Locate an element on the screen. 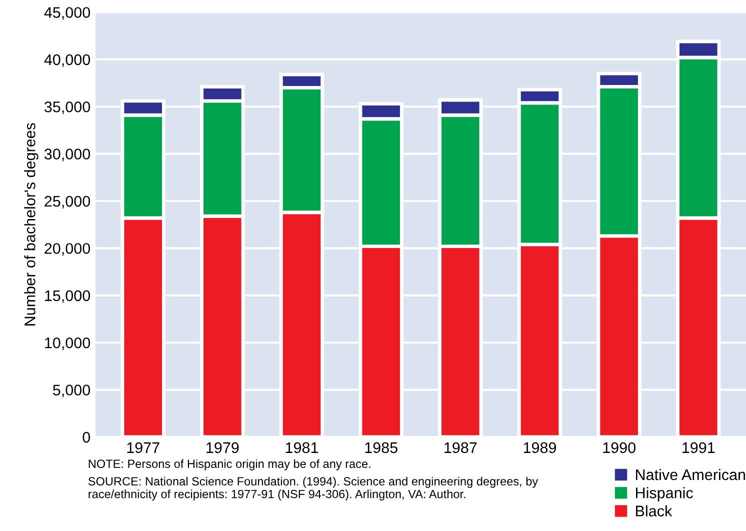 The width and height of the screenshot is (746, 531). text: NOTE: Persons of Hispanic origin may be of any race. is located at coordinates (229, 464).